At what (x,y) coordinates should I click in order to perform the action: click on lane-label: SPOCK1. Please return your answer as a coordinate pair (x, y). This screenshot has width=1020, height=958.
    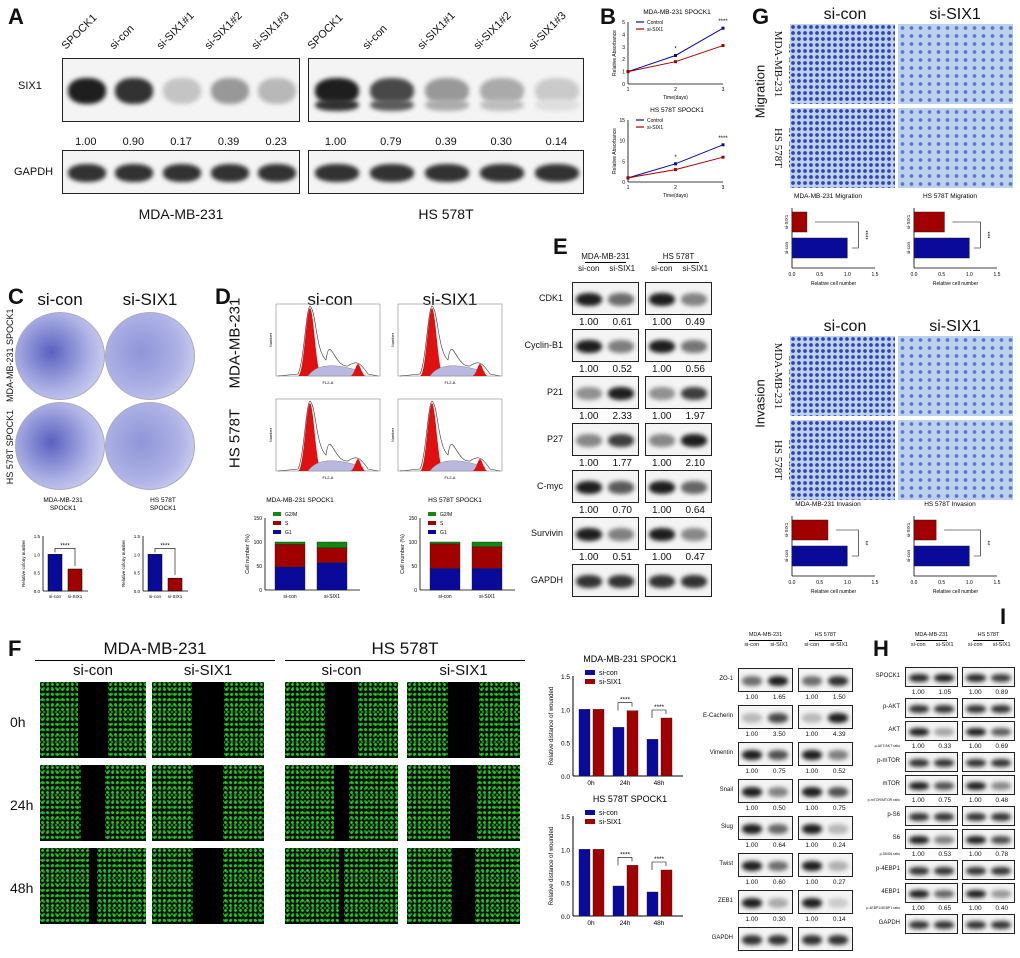
    Looking at the image, I should click on (325, 32).